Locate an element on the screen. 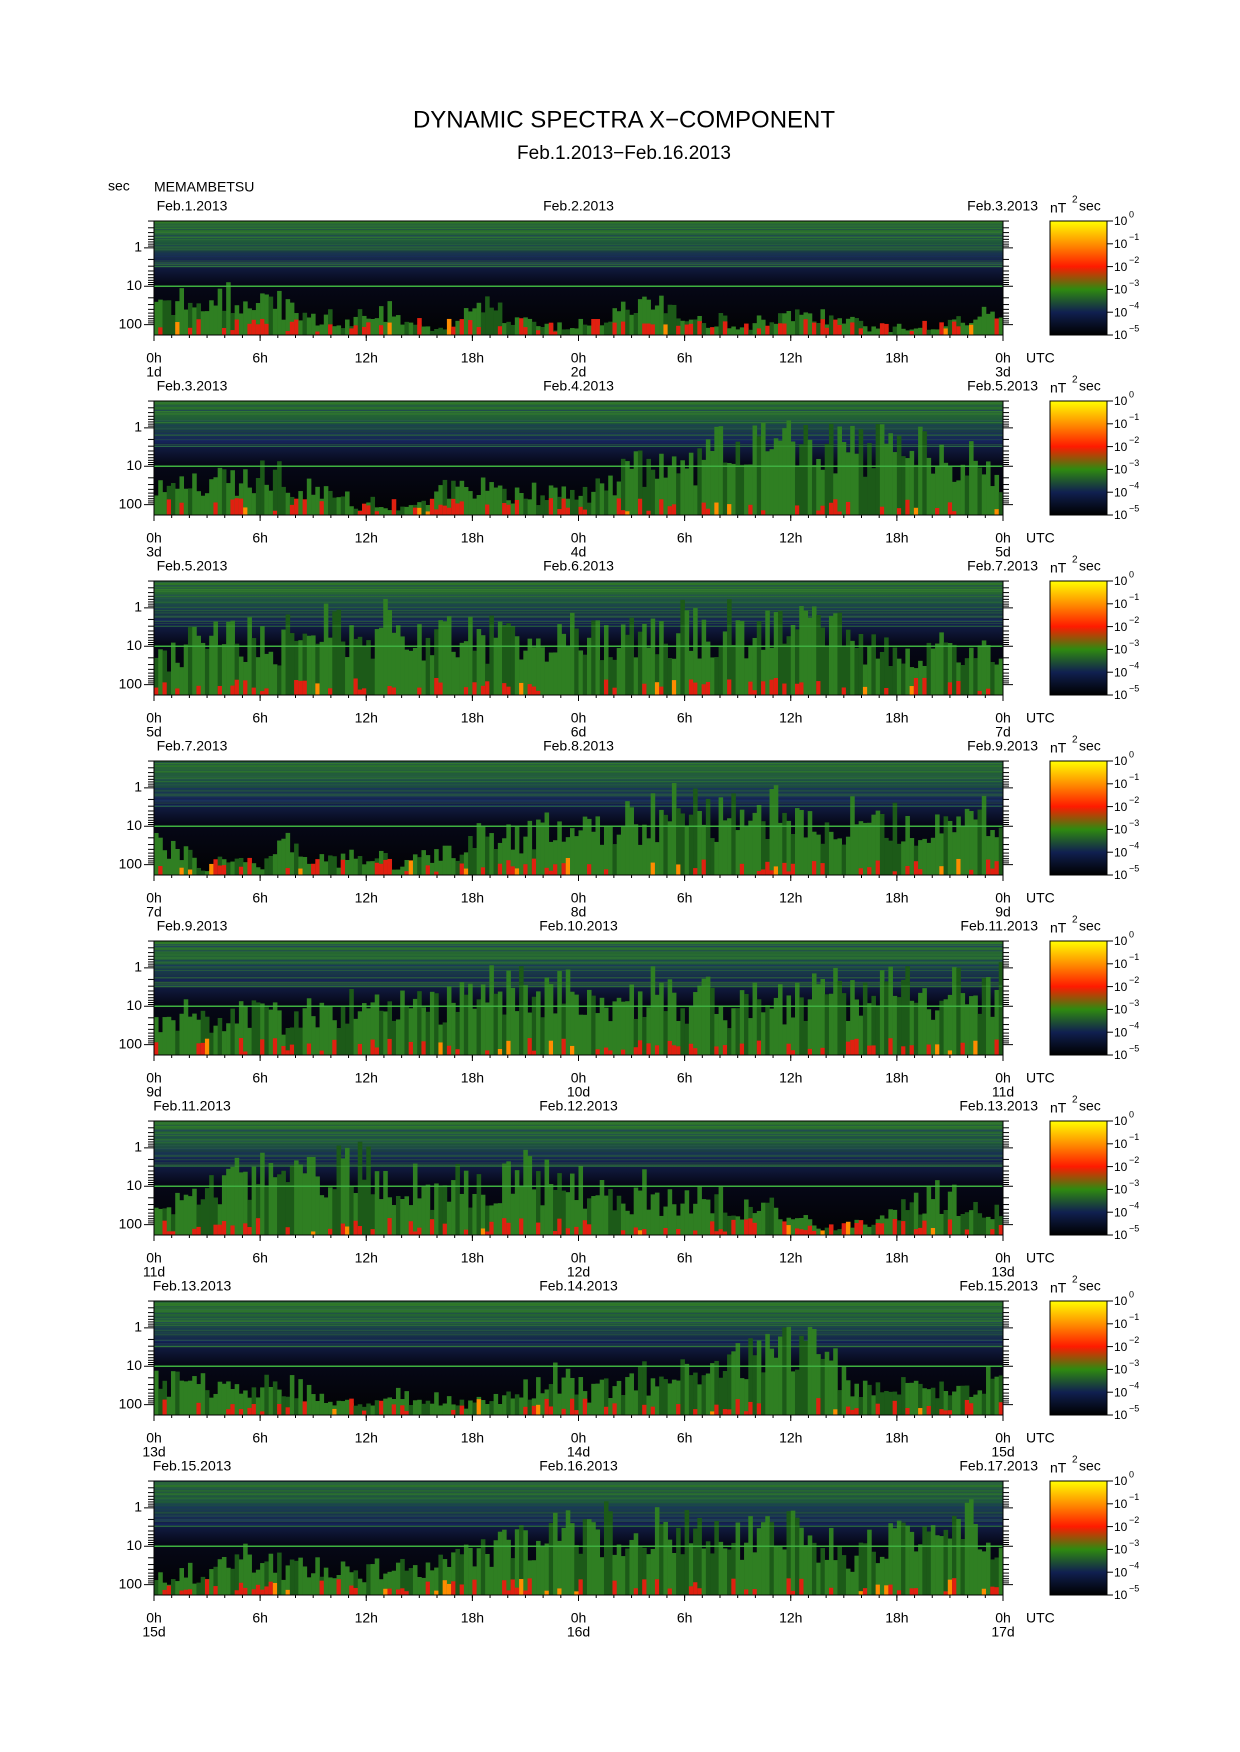  colorbar-tick-exponent: −5 is located at coordinates (1134, 508).